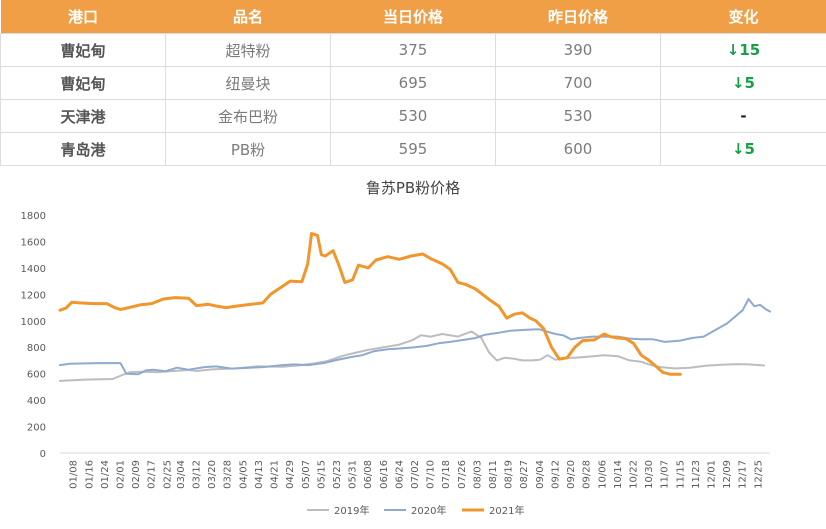 The width and height of the screenshot is (826, 529). I want to click on x-tick-label: 05/31, so click(353, 474).